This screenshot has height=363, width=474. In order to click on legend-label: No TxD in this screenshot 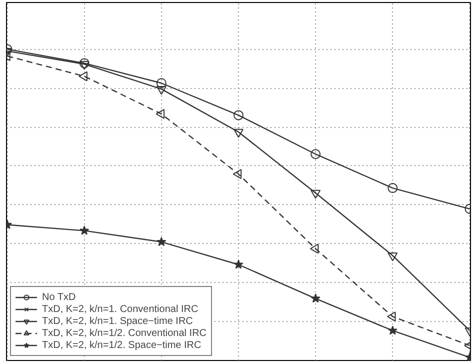, I will do `click(59, 297)`.